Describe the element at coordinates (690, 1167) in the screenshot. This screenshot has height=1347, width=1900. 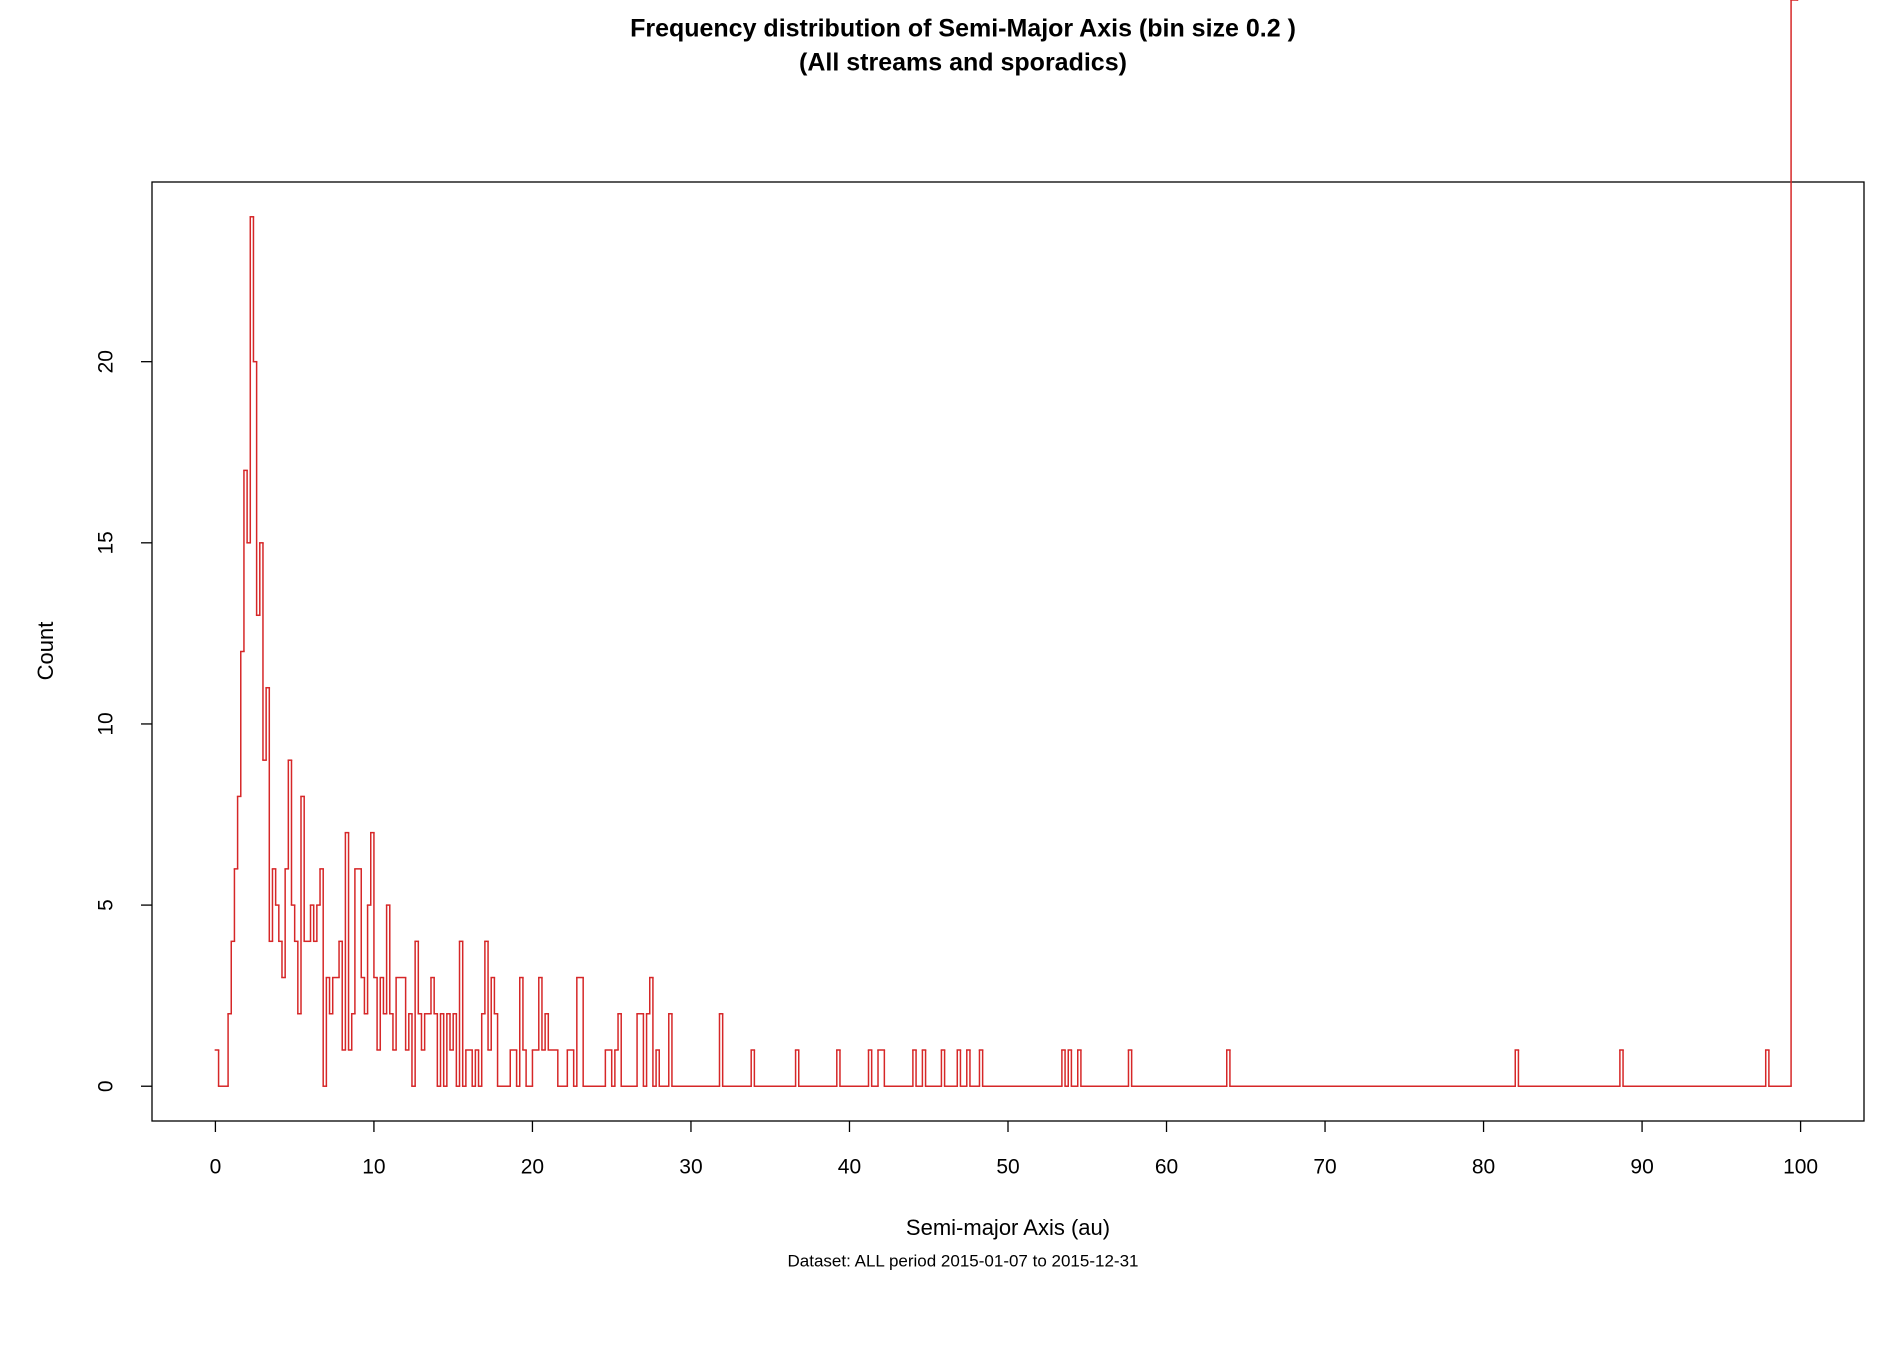
I see `x-tick-label: 30` at that location.